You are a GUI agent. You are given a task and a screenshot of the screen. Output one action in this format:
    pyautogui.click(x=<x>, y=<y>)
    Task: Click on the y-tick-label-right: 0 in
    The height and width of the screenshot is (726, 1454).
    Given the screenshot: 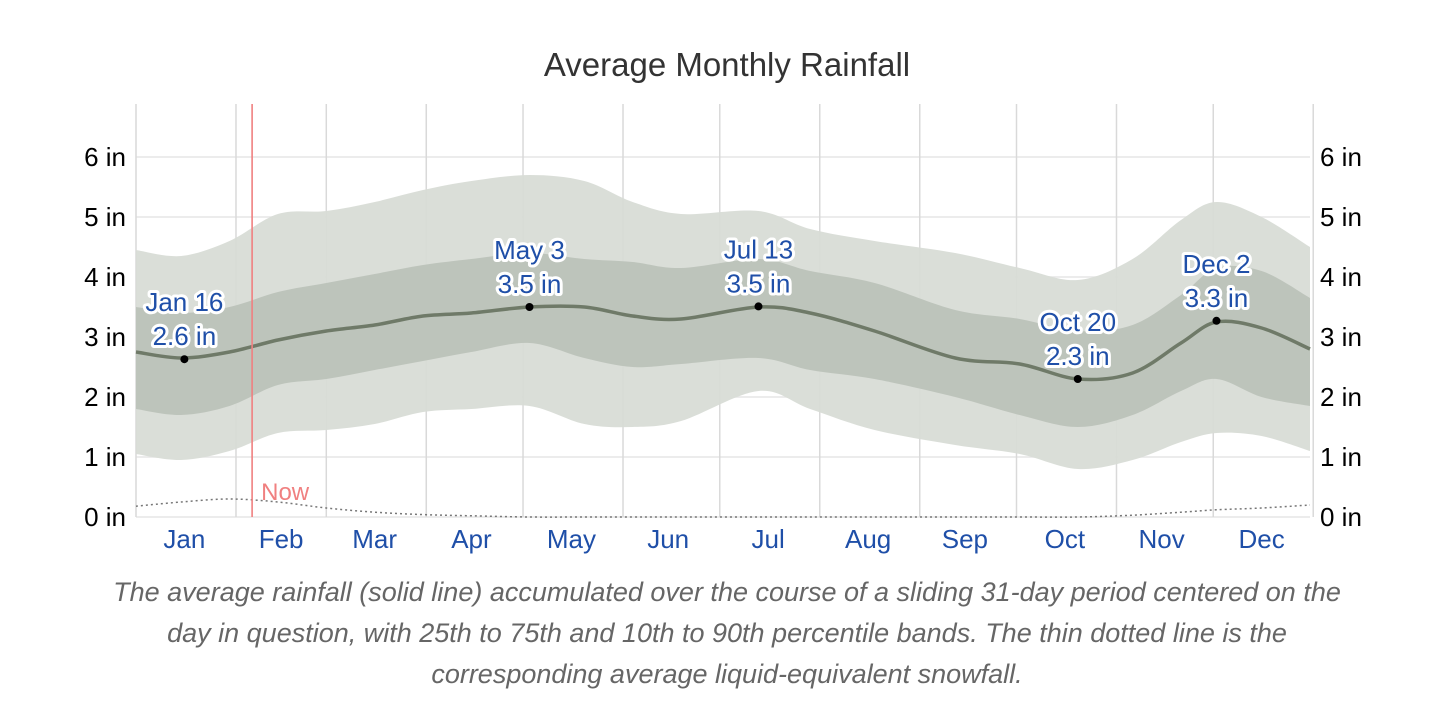 What is the action you would take?
    pyautogui.click(x=1341, y=517)
    